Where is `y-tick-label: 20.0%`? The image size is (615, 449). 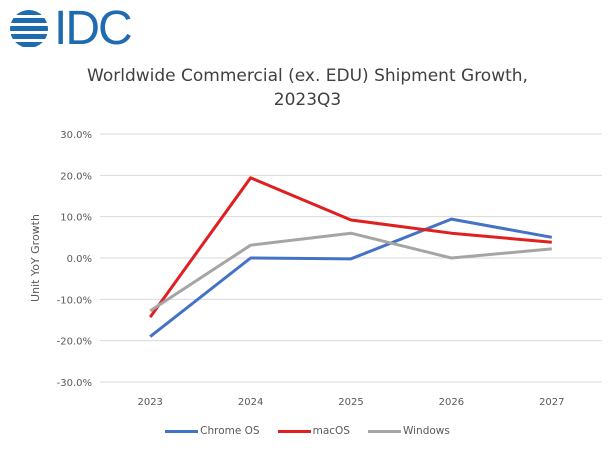
y-tick-label: 20.0% is located at coordinates (76, 176).